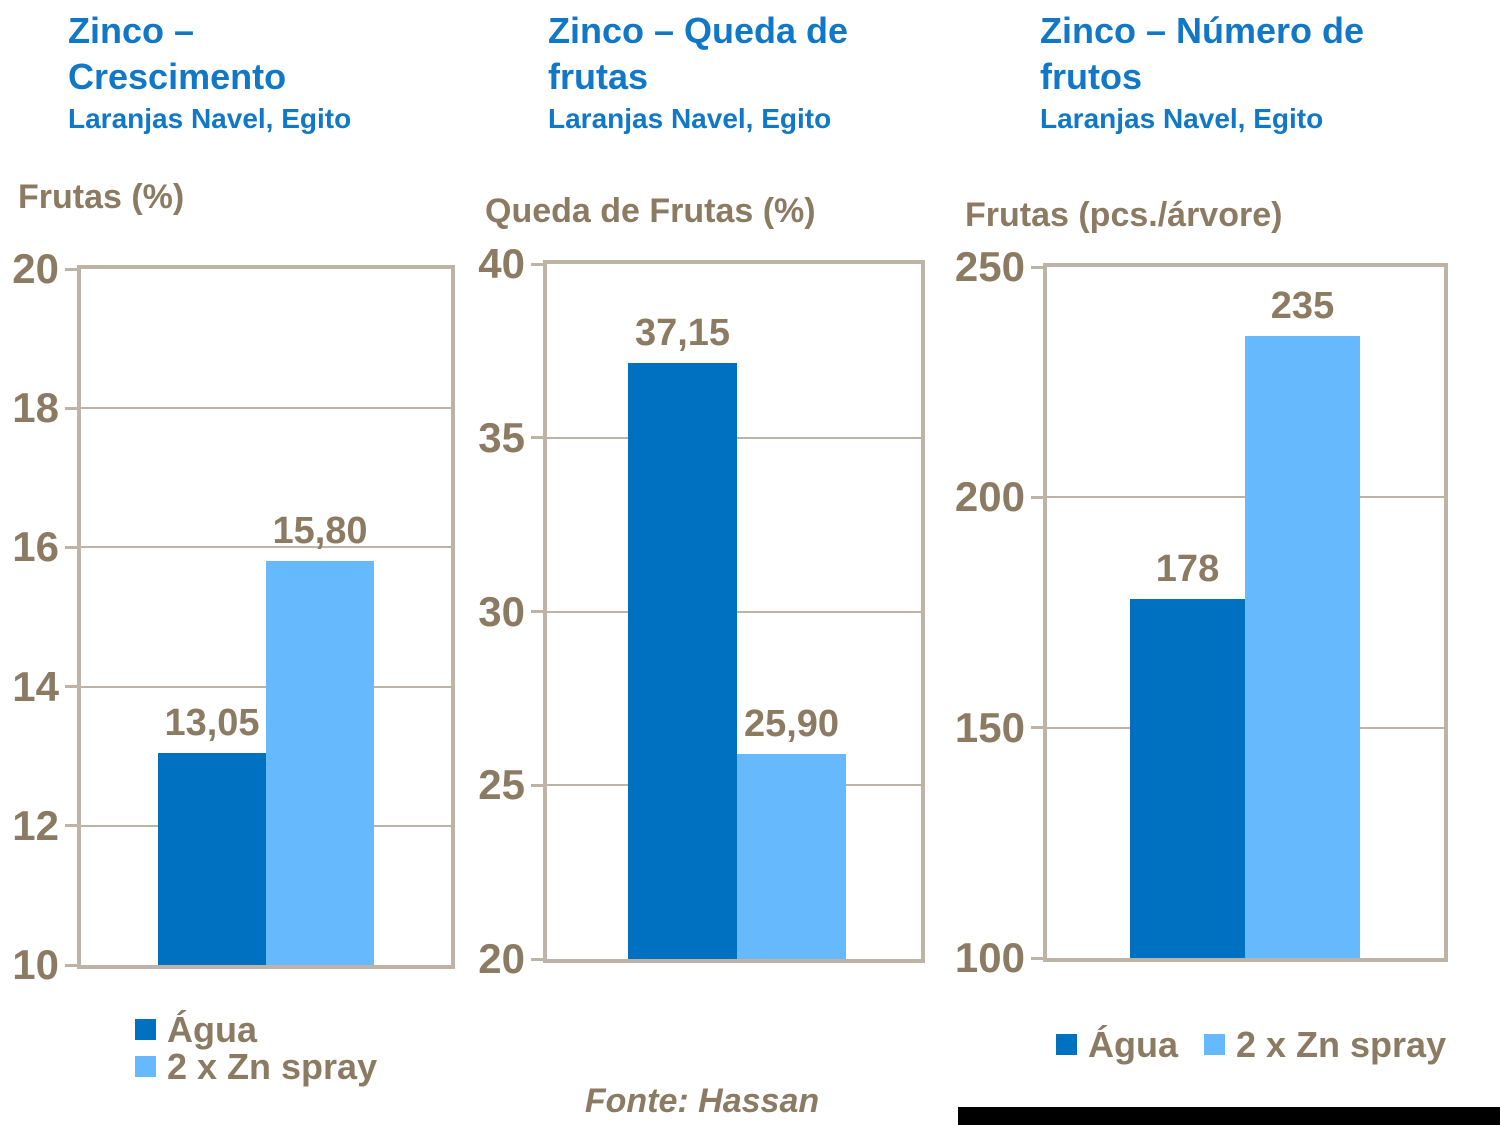 The image size is (1500, 1125). Describe the element at coordinates (501, 437) in the screenshot. I see `y-tick-label: 35` at that location.